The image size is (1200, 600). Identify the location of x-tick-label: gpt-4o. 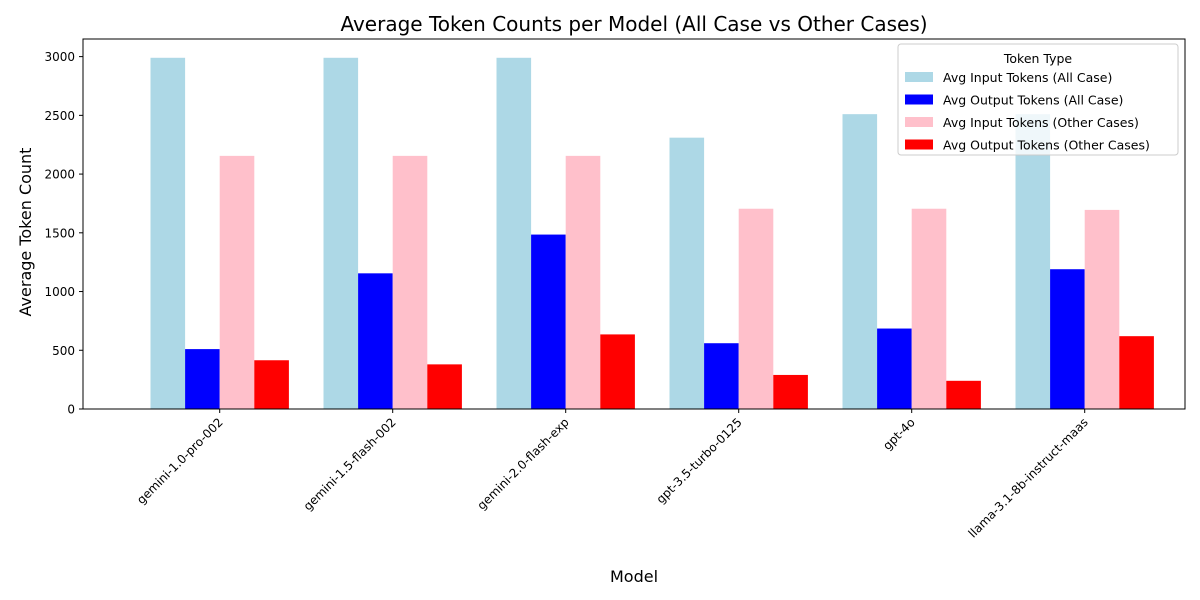
(899, 434).